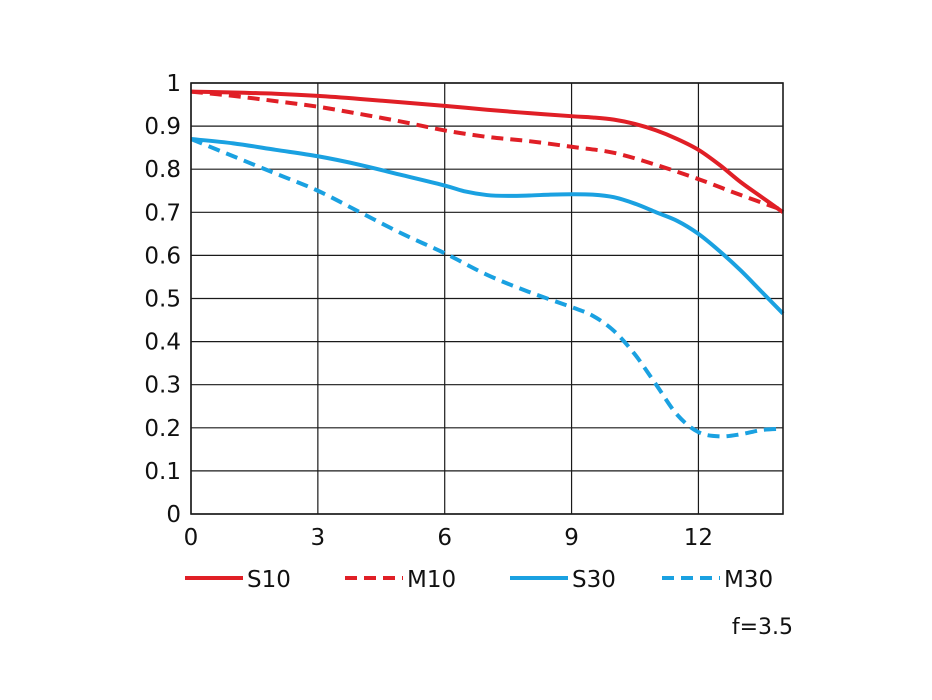 This screenshot has width=932, height=700. I want to click on y-tick-labels: 0 0.1 0.2 0.3 0.4 0.5 0.6 0.7 0.8 0.9 1, so click(162, 299).